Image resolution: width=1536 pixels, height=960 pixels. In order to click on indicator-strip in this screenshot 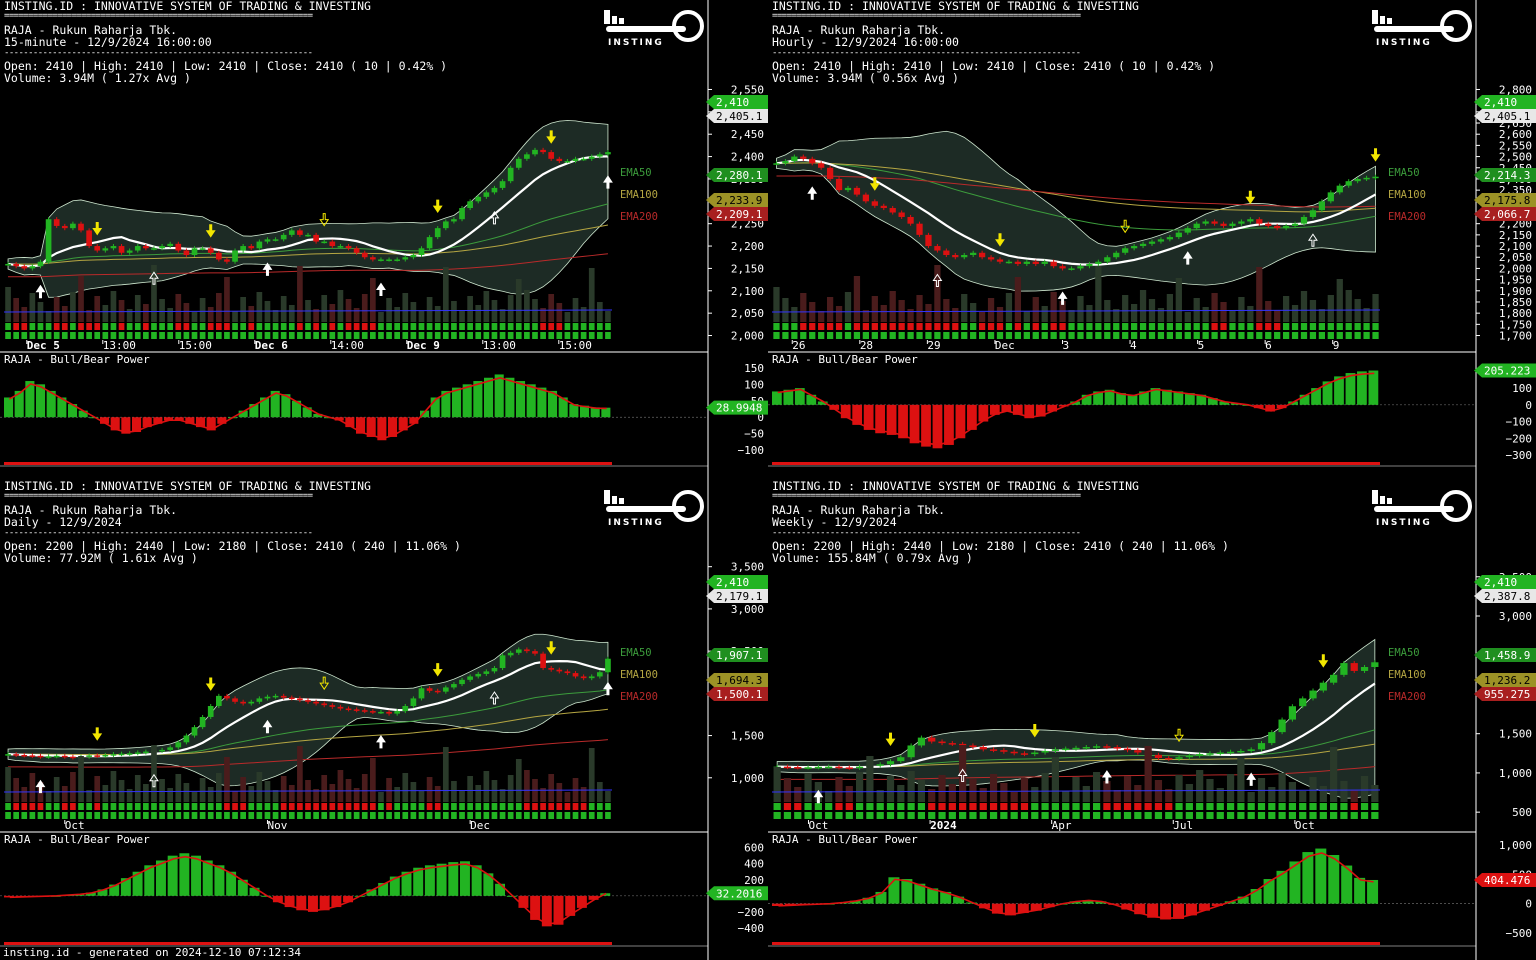, I will do `click(1076, 943)`.